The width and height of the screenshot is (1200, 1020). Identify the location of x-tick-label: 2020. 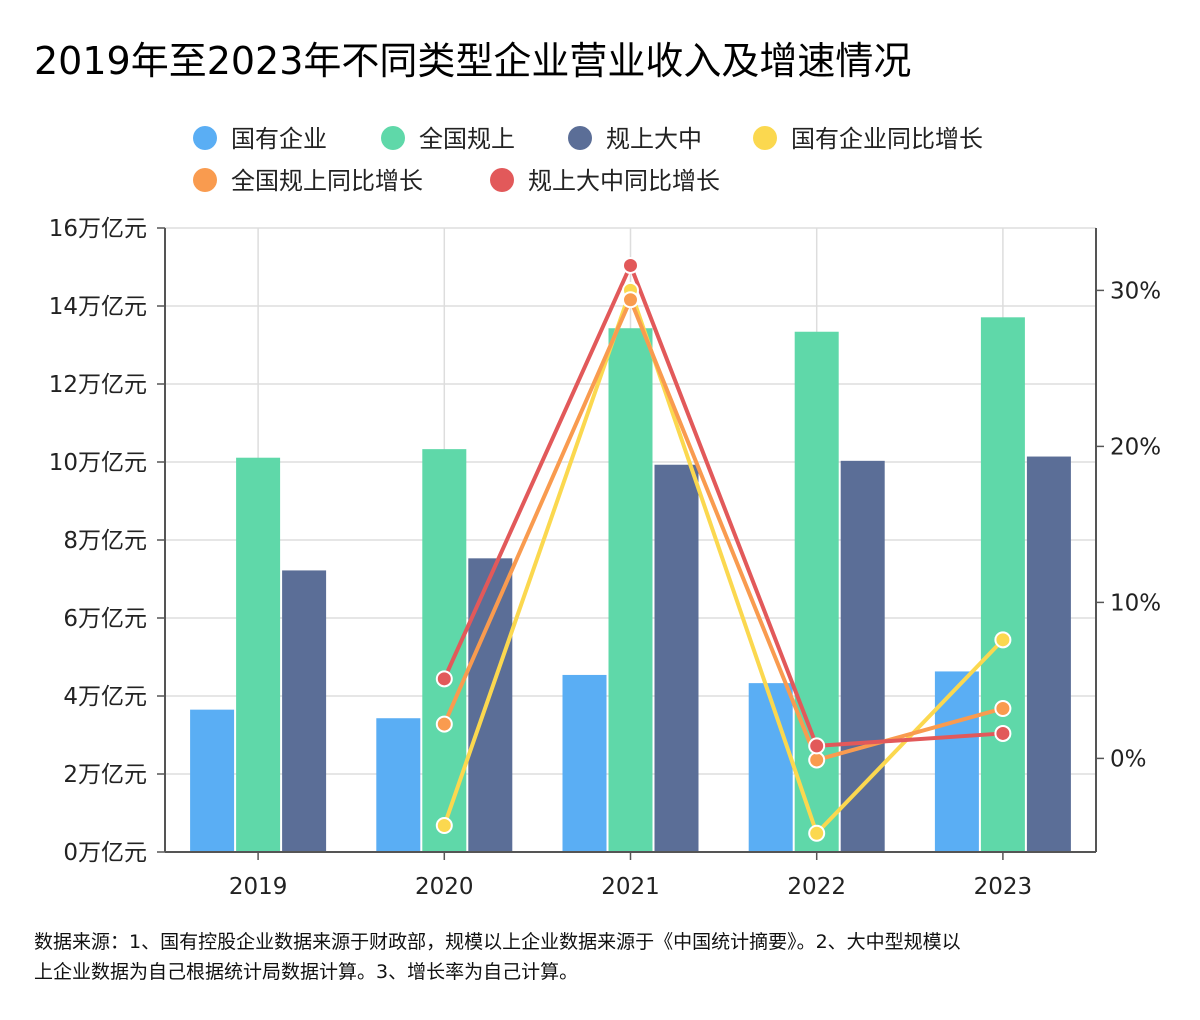
(444, 887).